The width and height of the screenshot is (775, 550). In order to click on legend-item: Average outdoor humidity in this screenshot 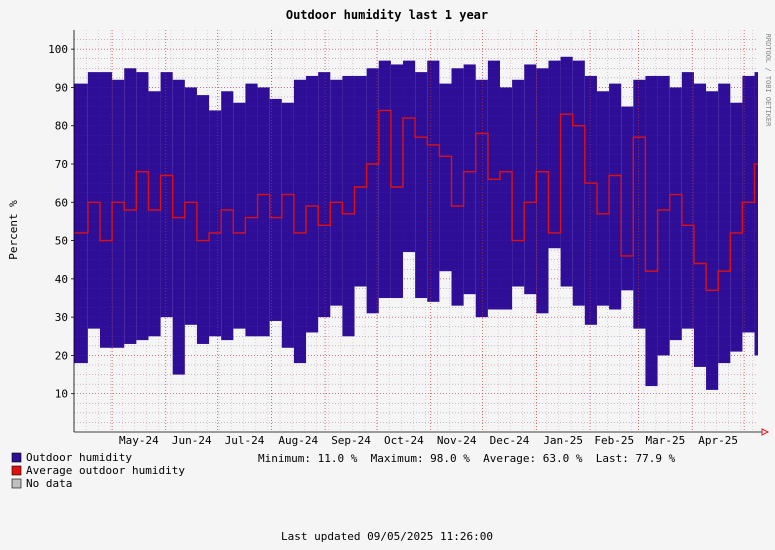, I will do `click(98, 470)`.